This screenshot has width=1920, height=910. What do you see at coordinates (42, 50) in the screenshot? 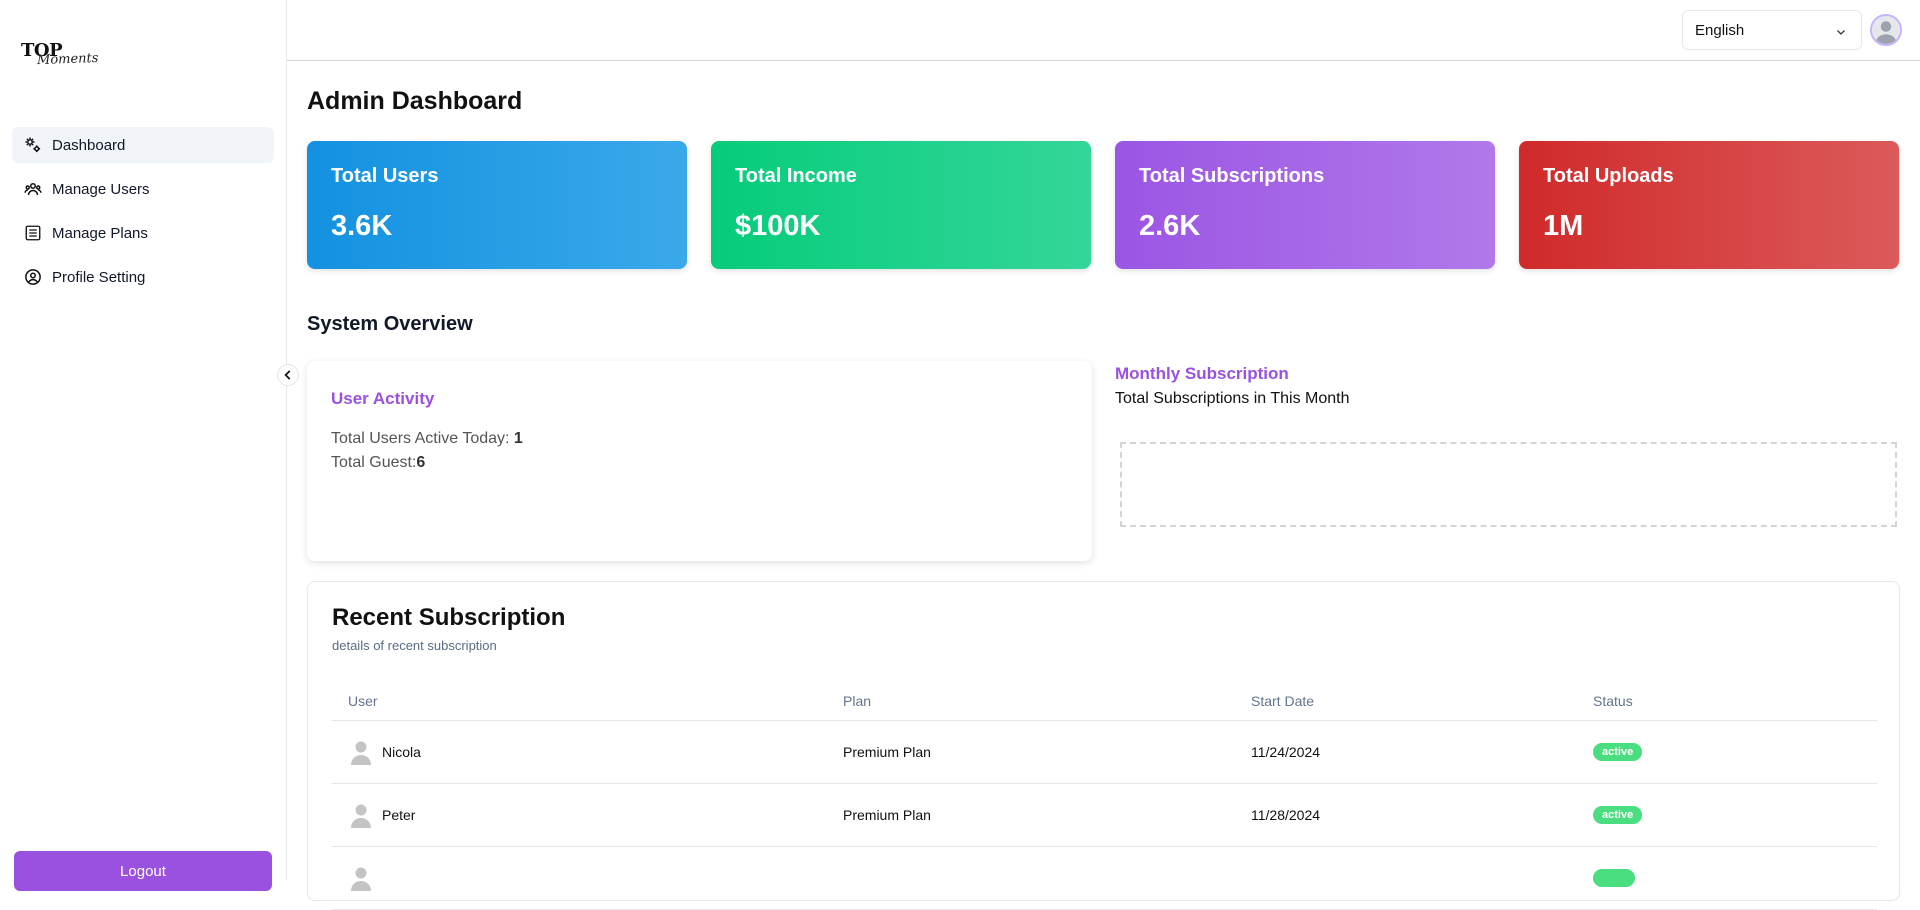
I see `logo-top-text: TOP` at bounding box center [42, 50].